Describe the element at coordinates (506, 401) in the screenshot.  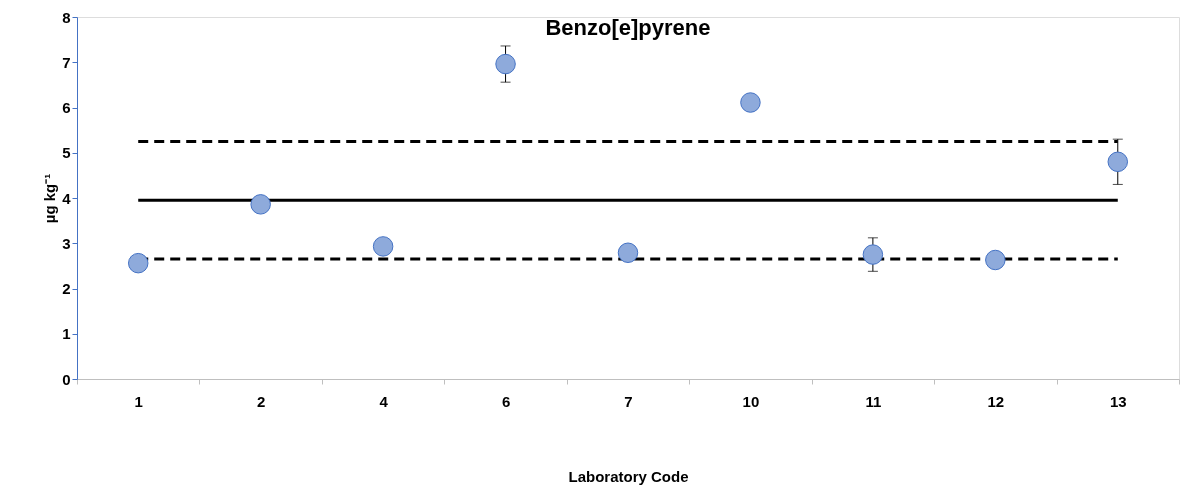
I see `x-tick-label: 6` at that location.